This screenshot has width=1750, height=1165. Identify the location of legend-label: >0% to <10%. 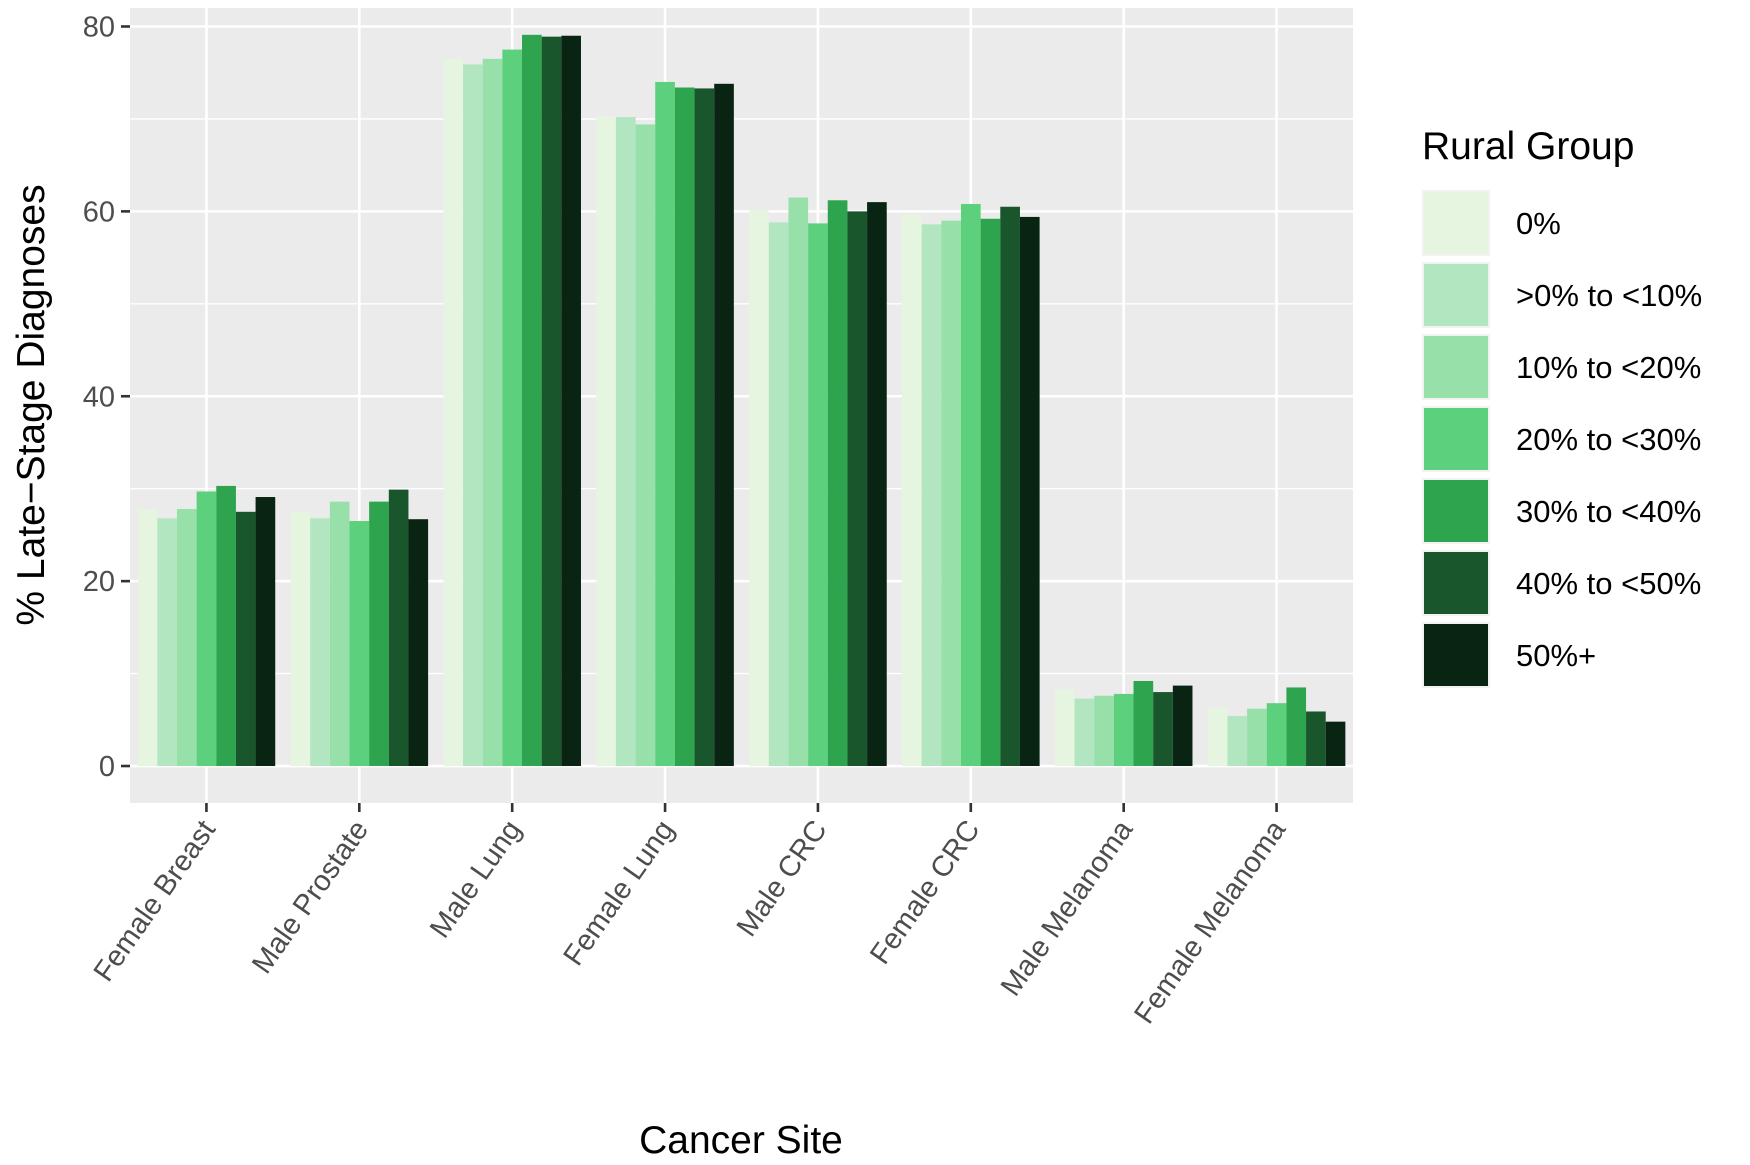
(1609, 295).